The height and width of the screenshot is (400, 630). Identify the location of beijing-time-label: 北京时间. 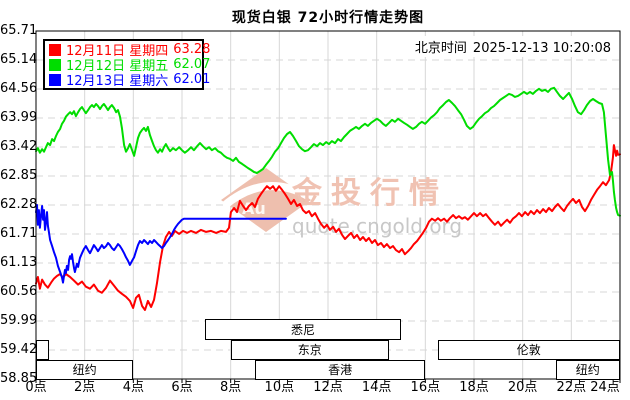
(440, 48).